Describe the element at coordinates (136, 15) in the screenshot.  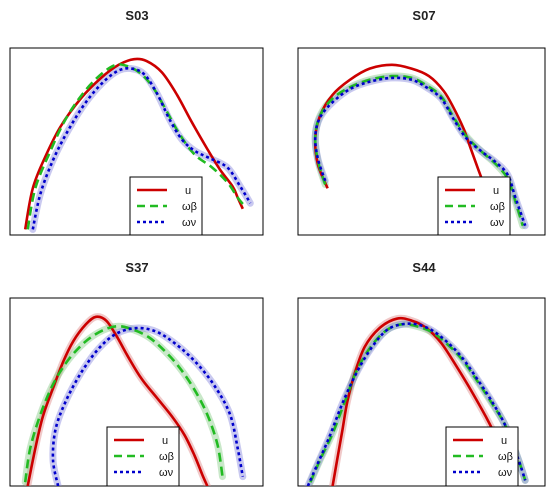
I see `panel-title: S03` at that location.